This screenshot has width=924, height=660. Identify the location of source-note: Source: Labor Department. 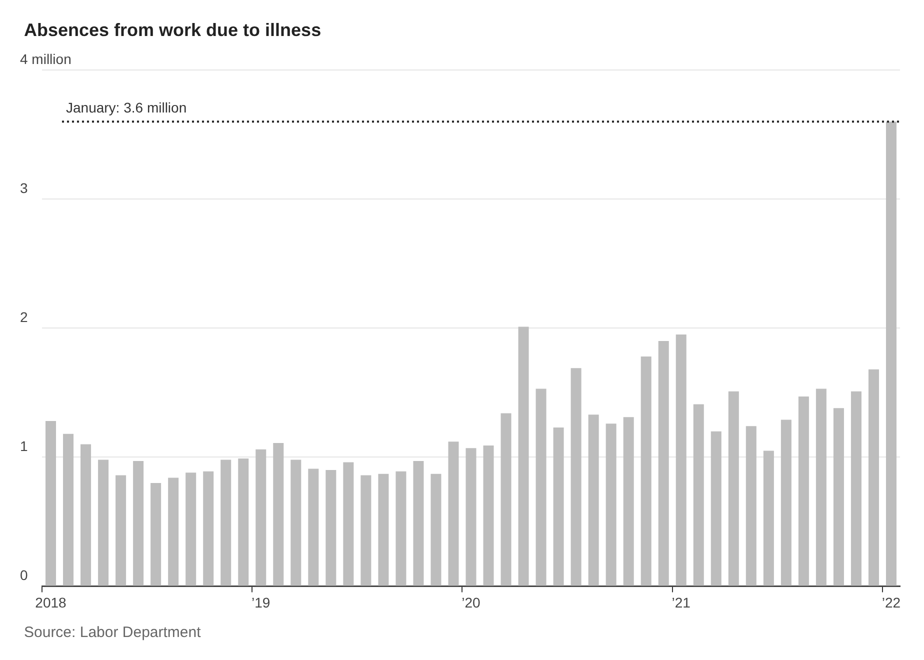
(112, 632).